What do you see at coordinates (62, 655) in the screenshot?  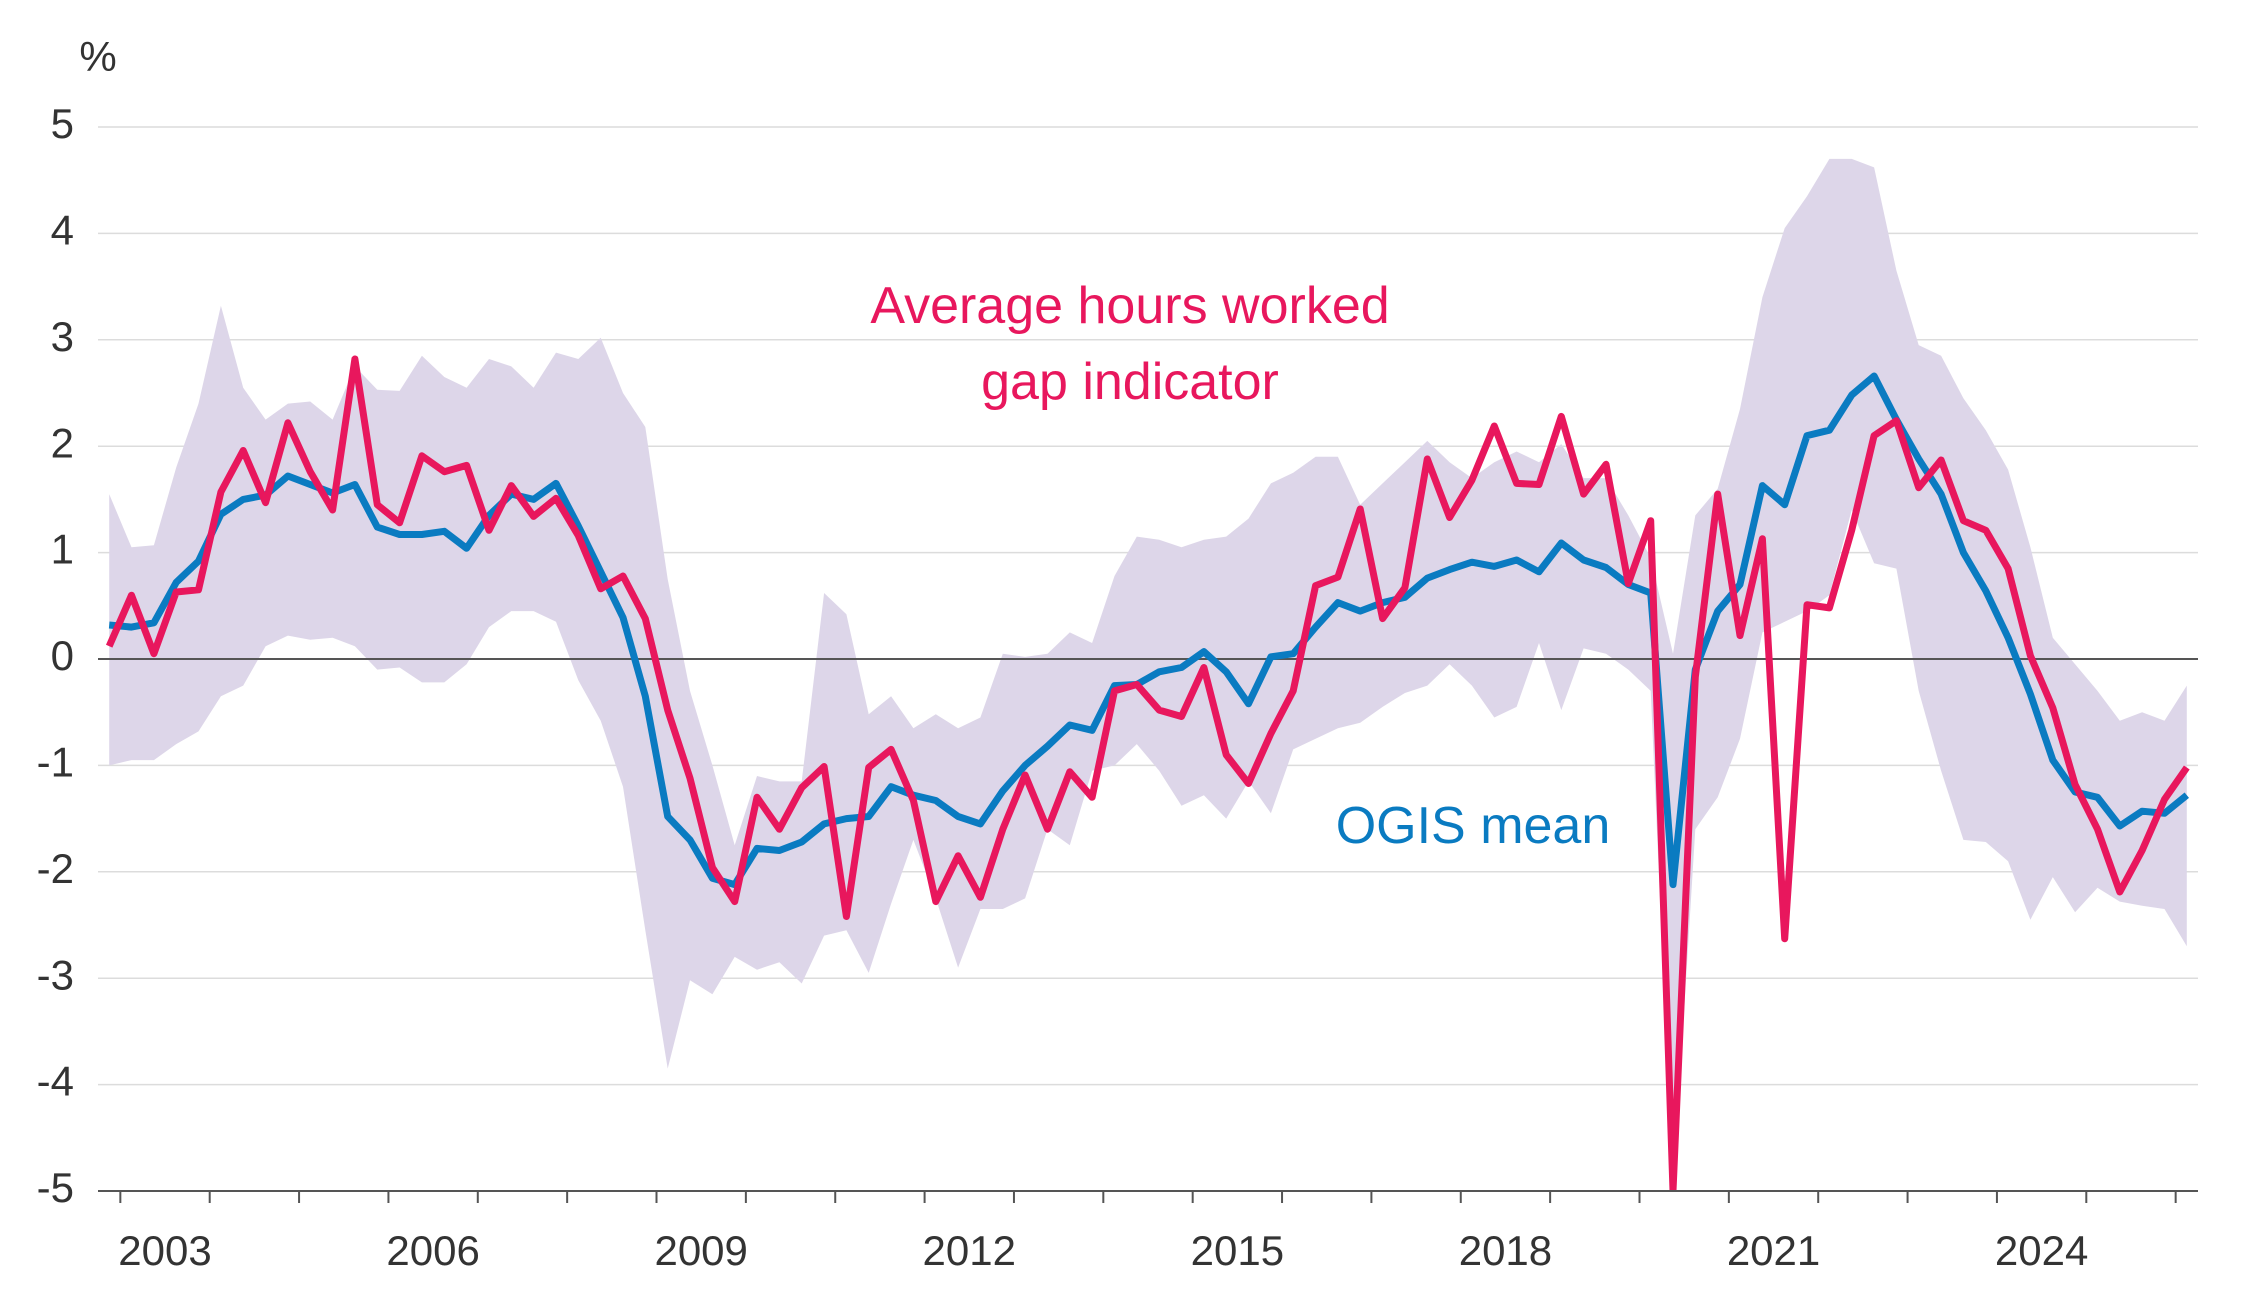 I see `y-tick-label: 0` at bounding box center [62, 655].